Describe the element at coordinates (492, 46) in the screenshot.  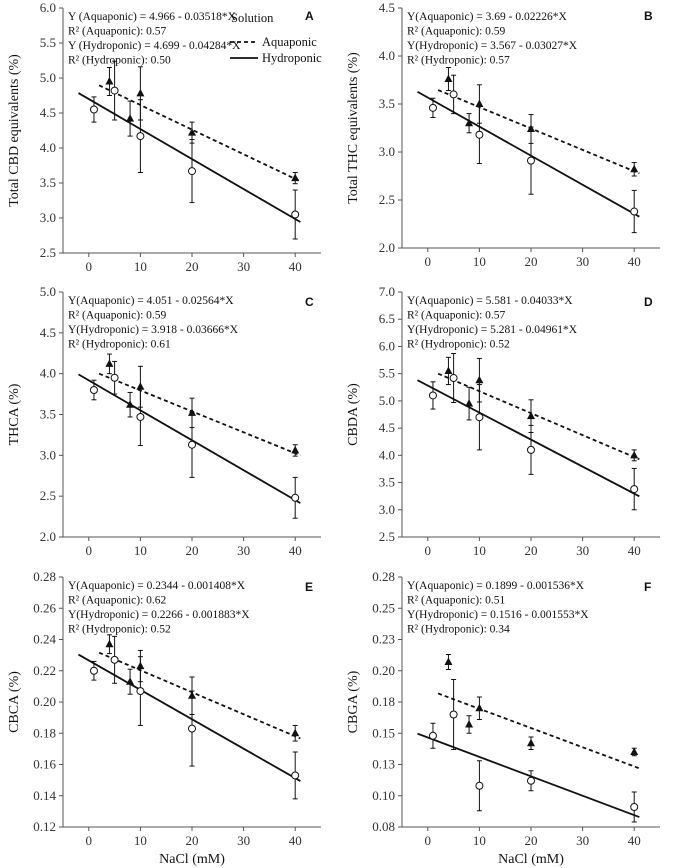
I see `regression-annotation: Y(Hydroponic) = 3.567 - 0.03027*X` at that location.